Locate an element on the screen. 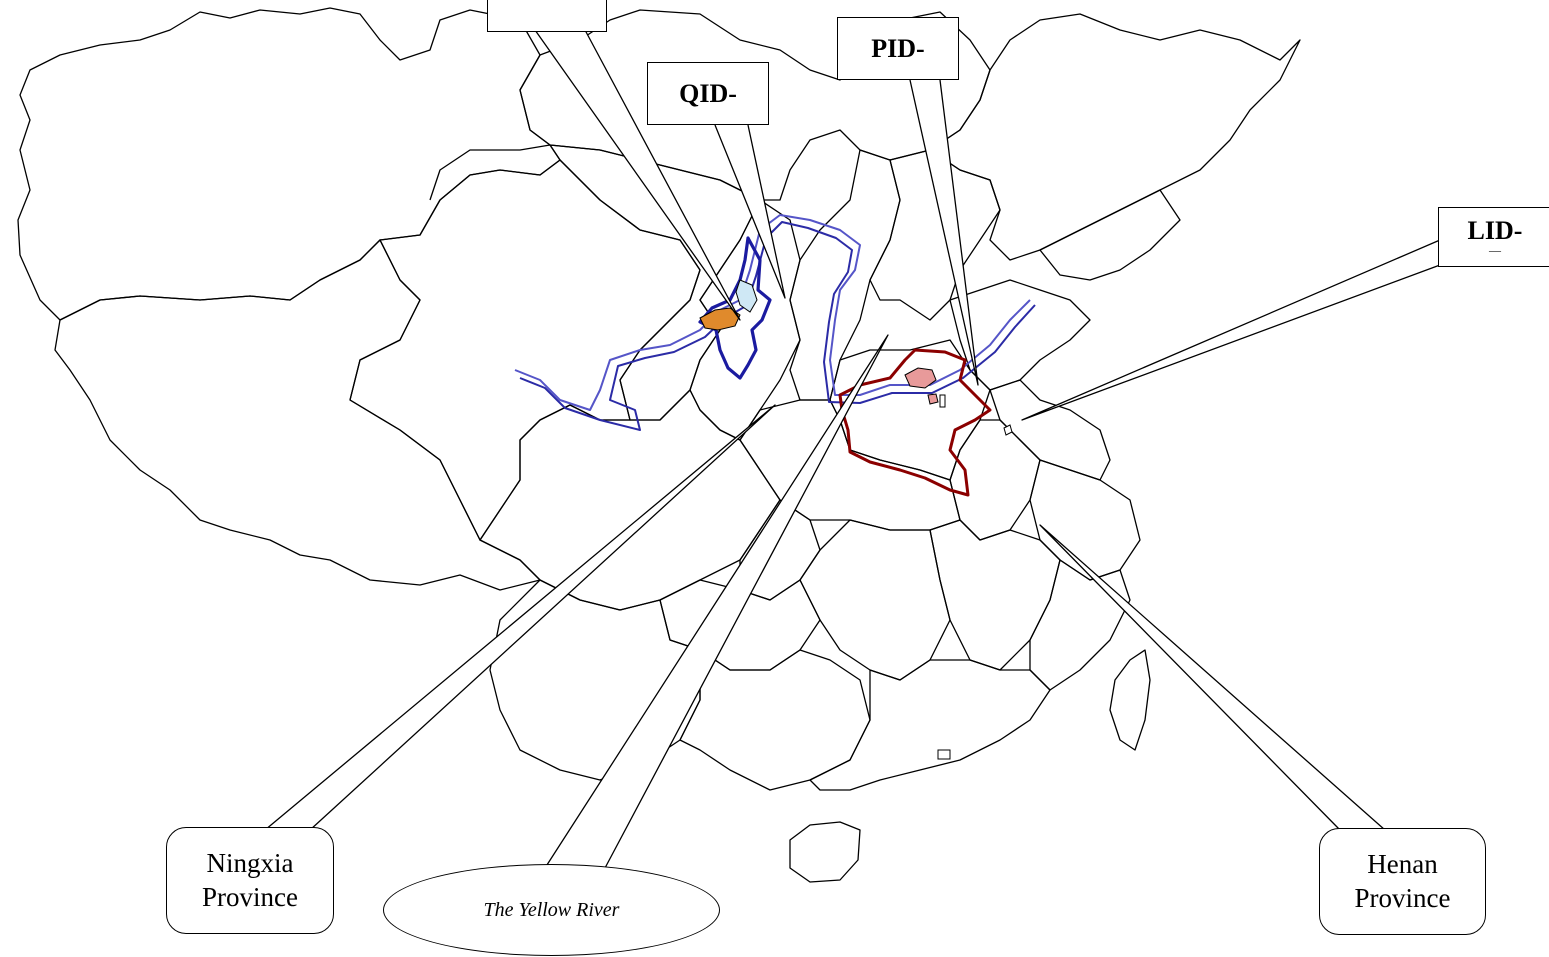 The image size is (1549, 957). pointer-ningxia is located at coordinates (520, 617).